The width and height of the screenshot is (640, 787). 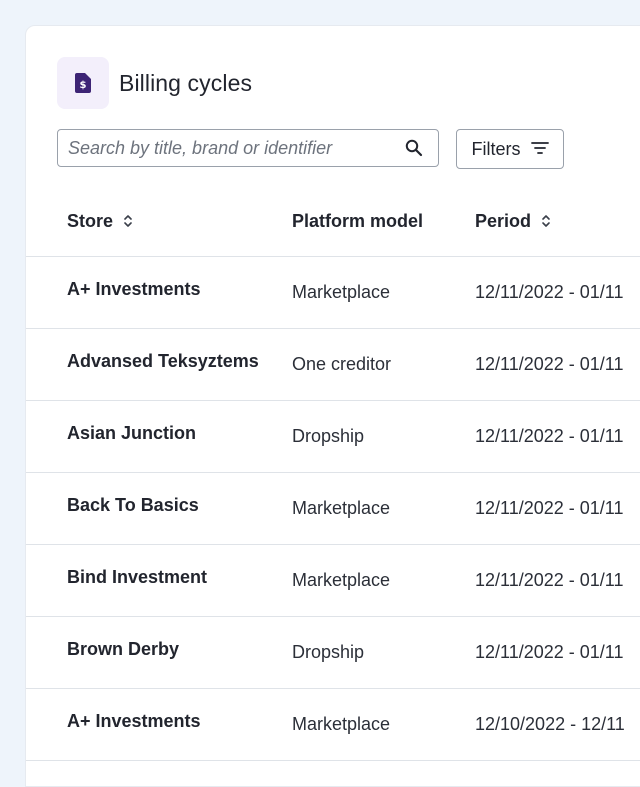 I want to click on filters-button: Filters, so click(x=510, y=149).